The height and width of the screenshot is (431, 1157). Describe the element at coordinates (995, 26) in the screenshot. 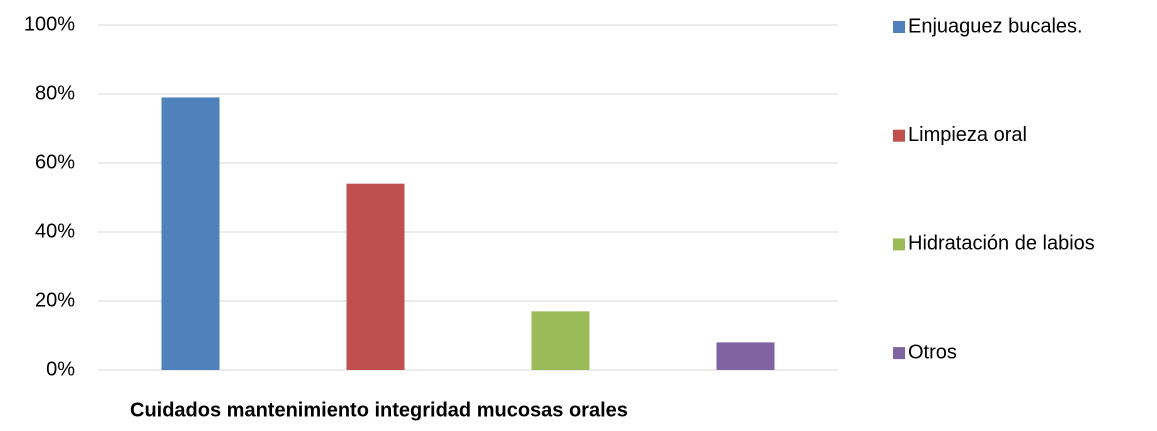

I see `legend-label: Enjuaguez bucales.` at that location.